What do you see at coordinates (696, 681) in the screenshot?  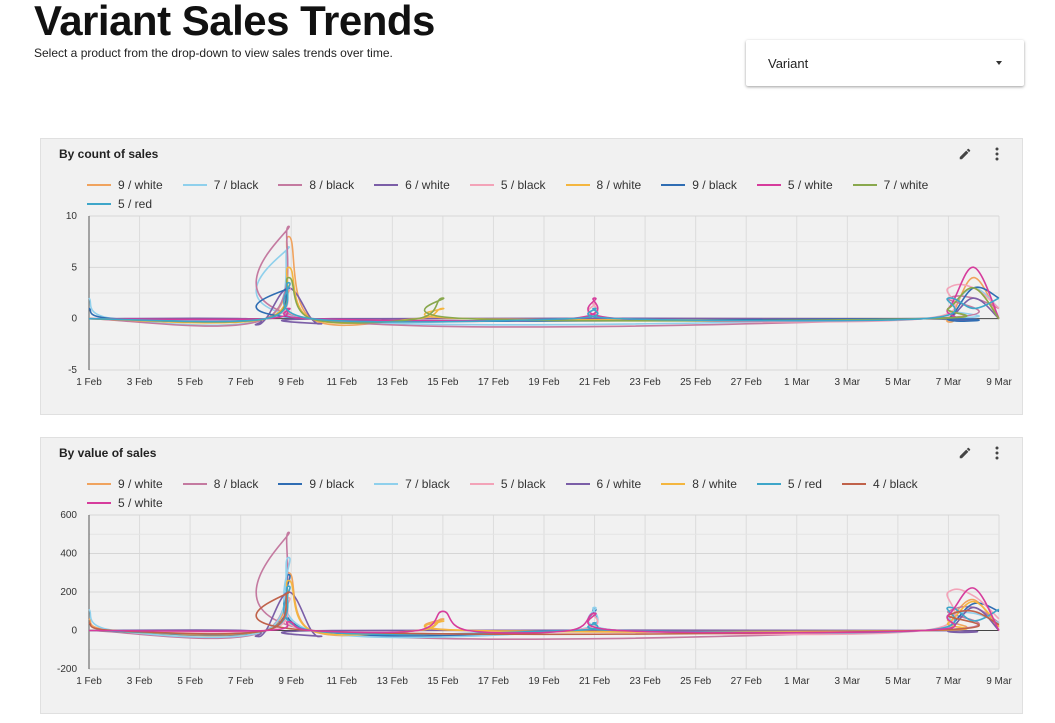 I see `x-tick-label: 25 Feb` at bounding box center [696, 681].